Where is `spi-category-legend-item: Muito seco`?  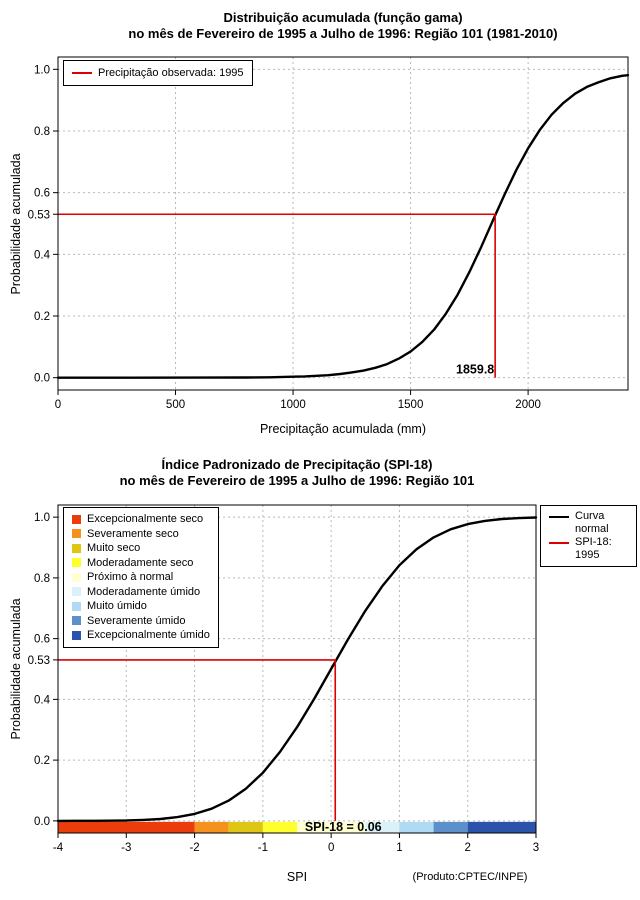 spi-category-legend-item: Muito seco is located at coordinates (141, 548).